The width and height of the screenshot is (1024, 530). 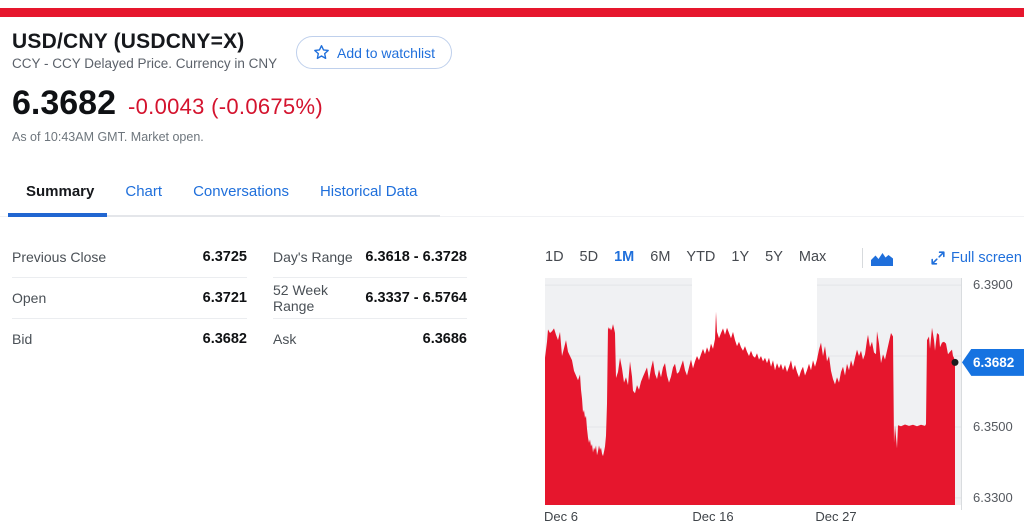 I want to click on y-axis-line, so click(x=961, y=394).